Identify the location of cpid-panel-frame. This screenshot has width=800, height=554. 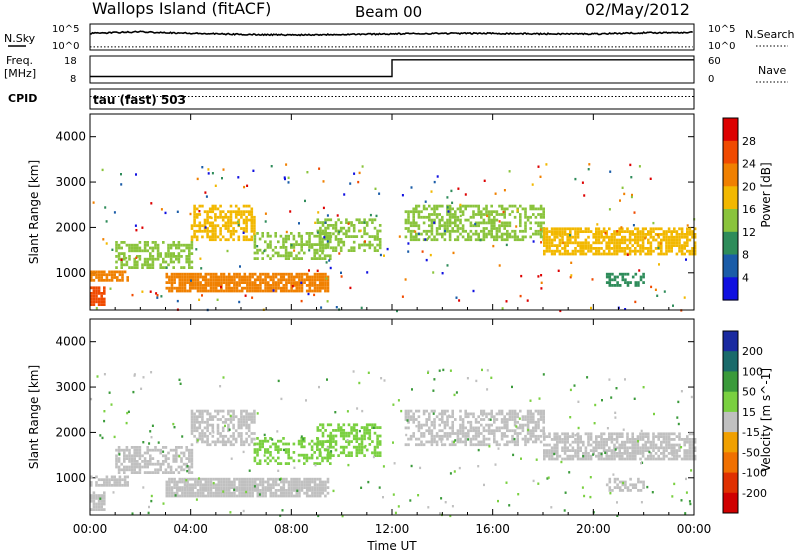
(392, 99).